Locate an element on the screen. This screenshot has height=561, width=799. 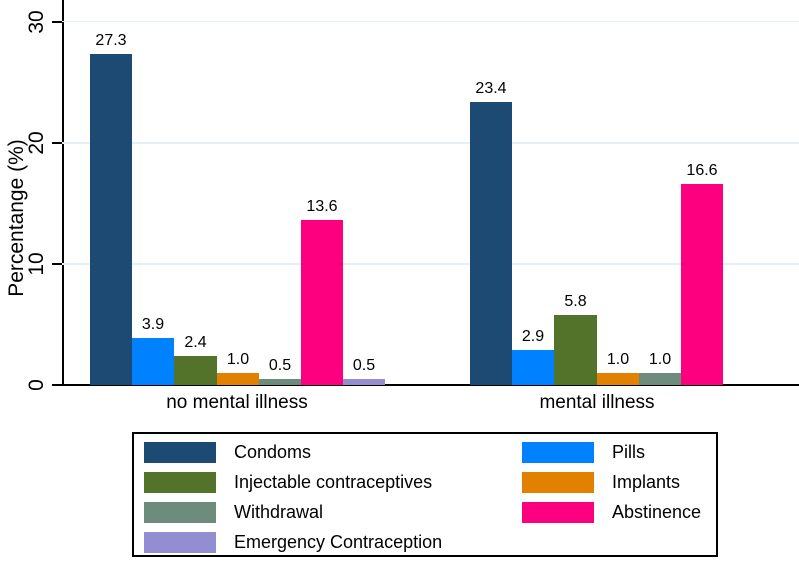
y-tick-label-10: 10 is located at coordinates (36, 264).